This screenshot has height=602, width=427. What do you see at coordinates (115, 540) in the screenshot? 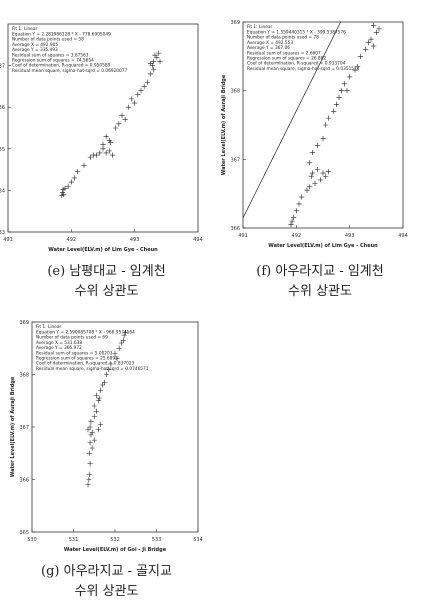
I see `x-tick-label: 532` at bounding box center [115, 540].